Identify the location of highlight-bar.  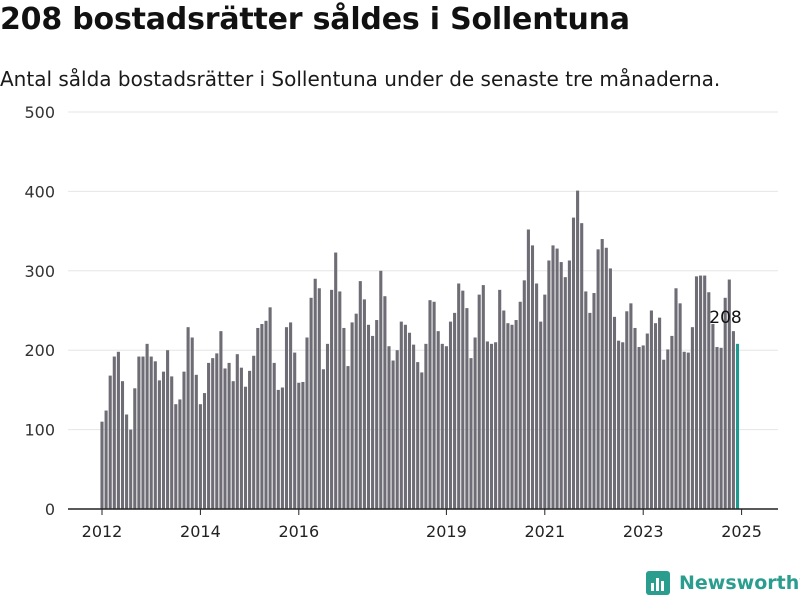
(737, 426).